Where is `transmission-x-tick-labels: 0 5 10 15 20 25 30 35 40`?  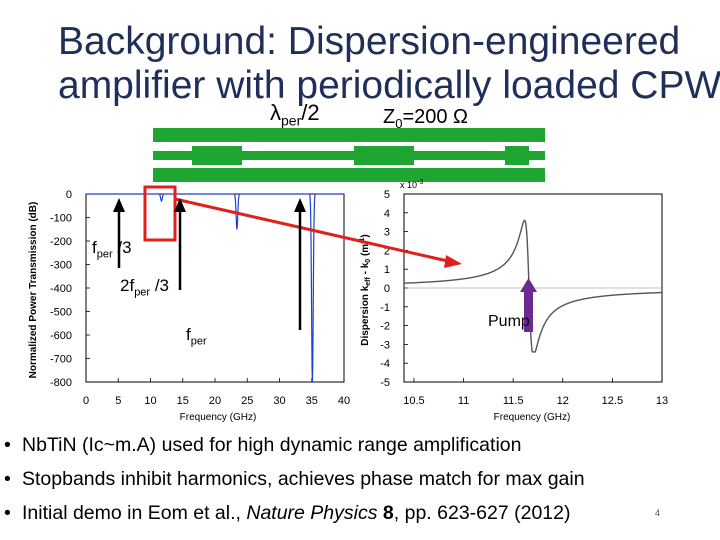
transmission-x-tick-labels: 0 5 10 15 20 25 30 35 40 is located at coordinates (216, 401).